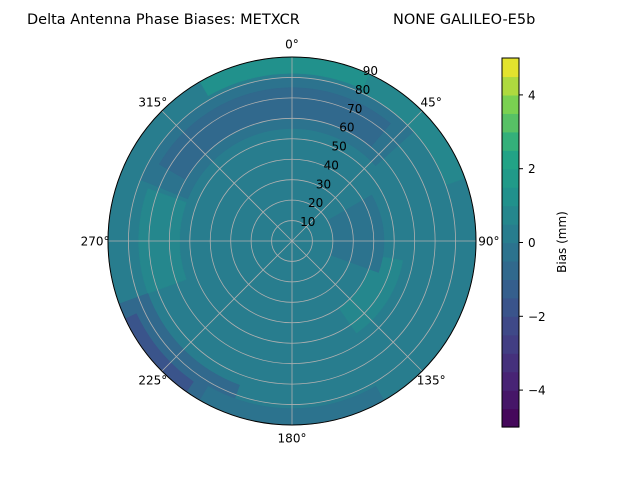  Describe the element at coordinates (464, 20) in the screenshot. I see `chart-subtitle: NONE GALILEO-E5b` at that location.